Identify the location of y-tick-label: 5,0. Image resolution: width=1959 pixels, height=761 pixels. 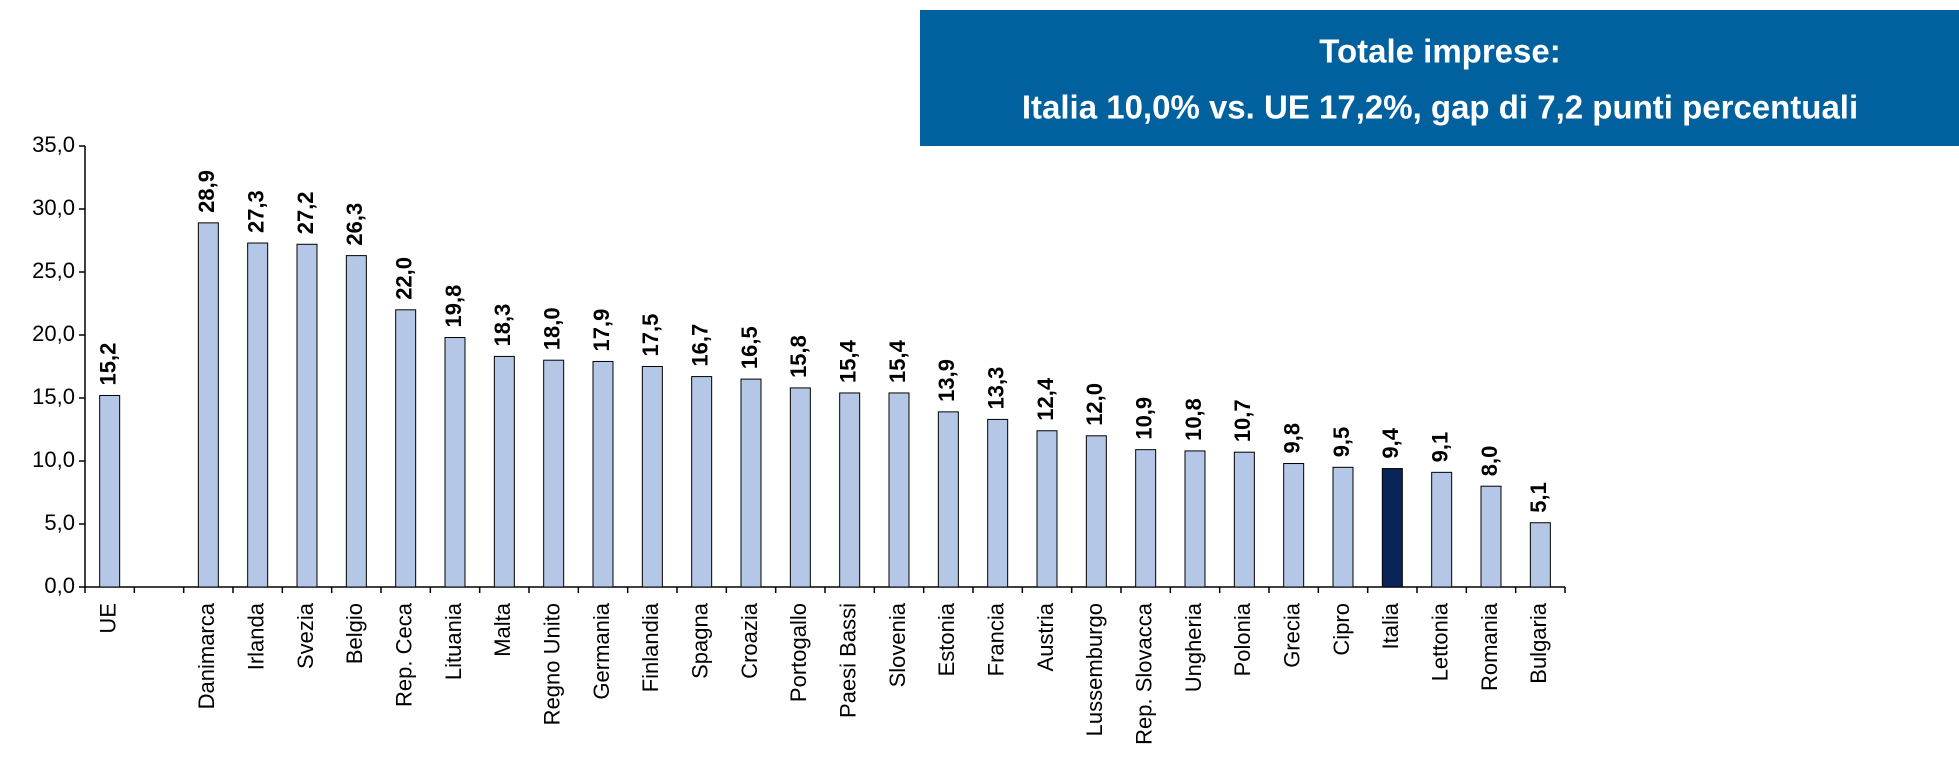
(59, 522).